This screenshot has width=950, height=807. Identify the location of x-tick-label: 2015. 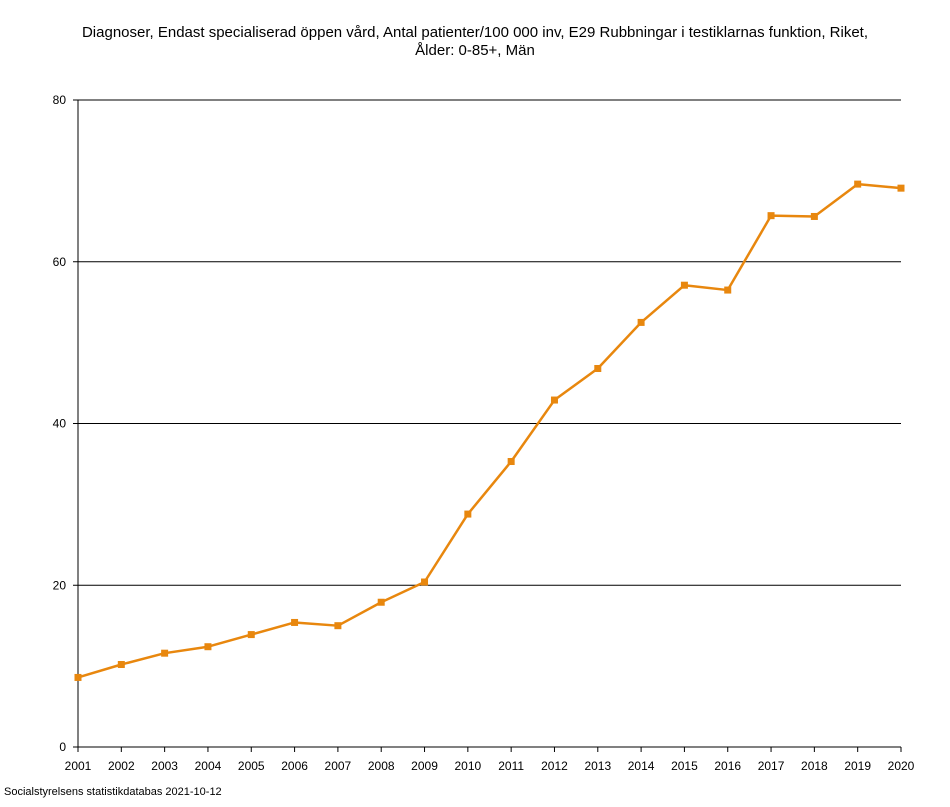
(684, 766).